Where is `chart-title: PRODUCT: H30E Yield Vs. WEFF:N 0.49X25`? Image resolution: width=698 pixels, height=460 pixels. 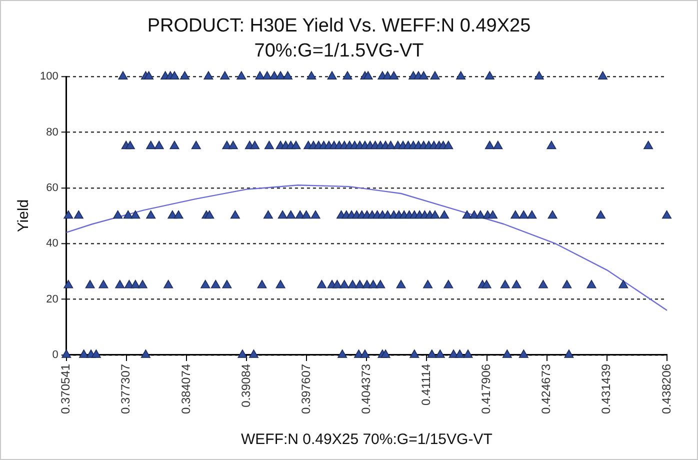
chart-title: PRODUCT: H30E Yield Vs. WEFF:N 0.49X25 is located at coordinates (339, 26).